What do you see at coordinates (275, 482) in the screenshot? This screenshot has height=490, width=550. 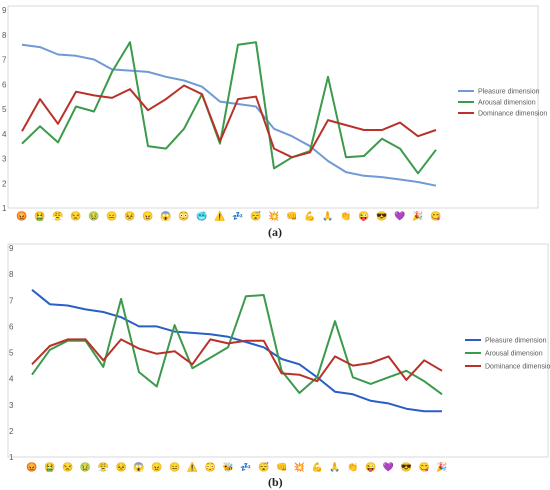 I see `panel-label-b: (b)` at bounding box center [275, 482].